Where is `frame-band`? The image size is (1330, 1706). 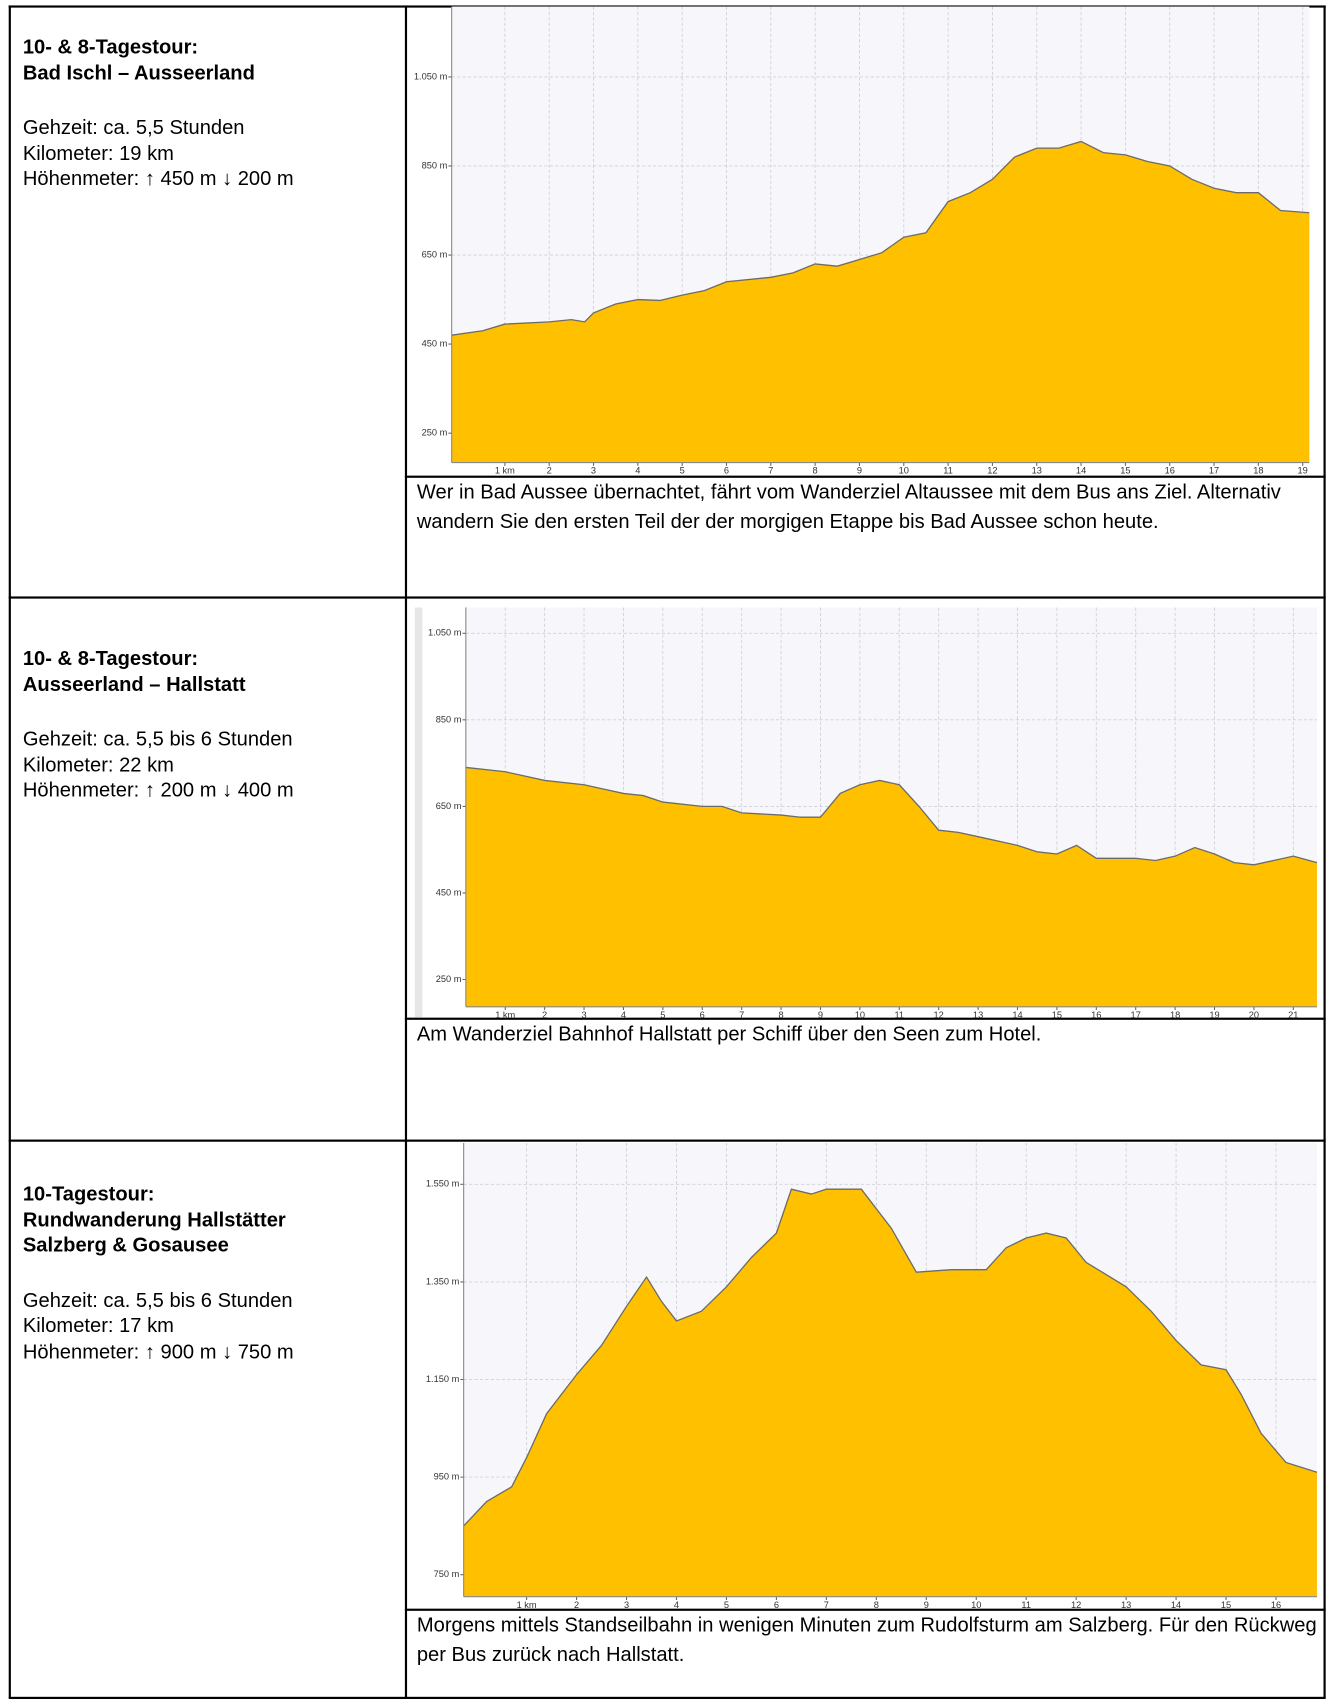
frame-band is located at coordinates (418, 812).